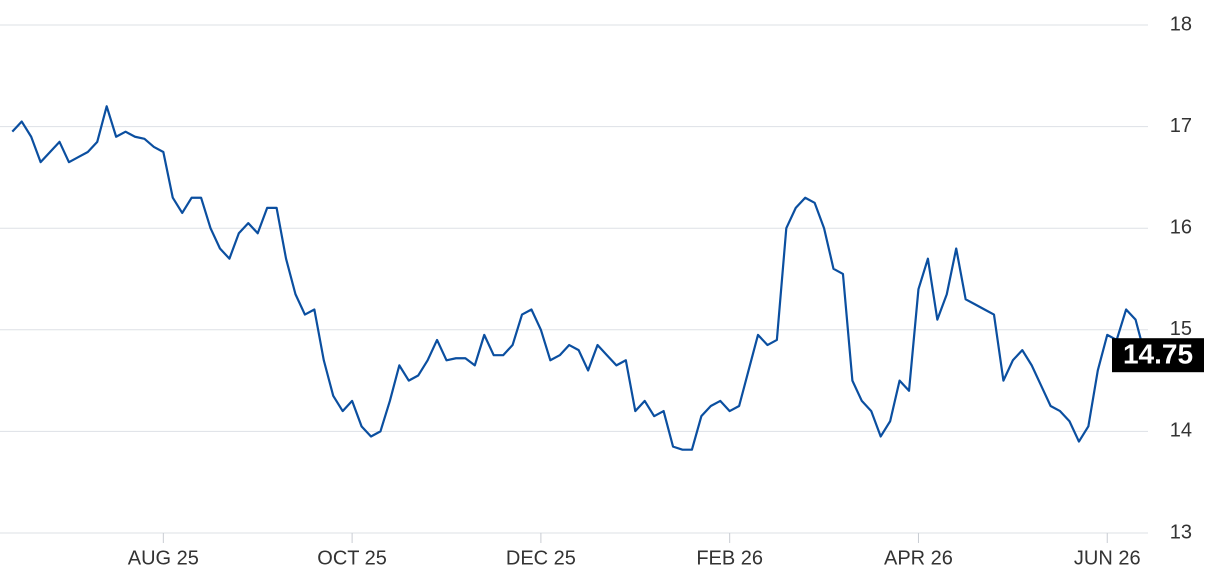  What do you see at coordinates (1181, 126) in the screenshot?
I see `y-tick-label: 17` at bounding box center [1181, 126].